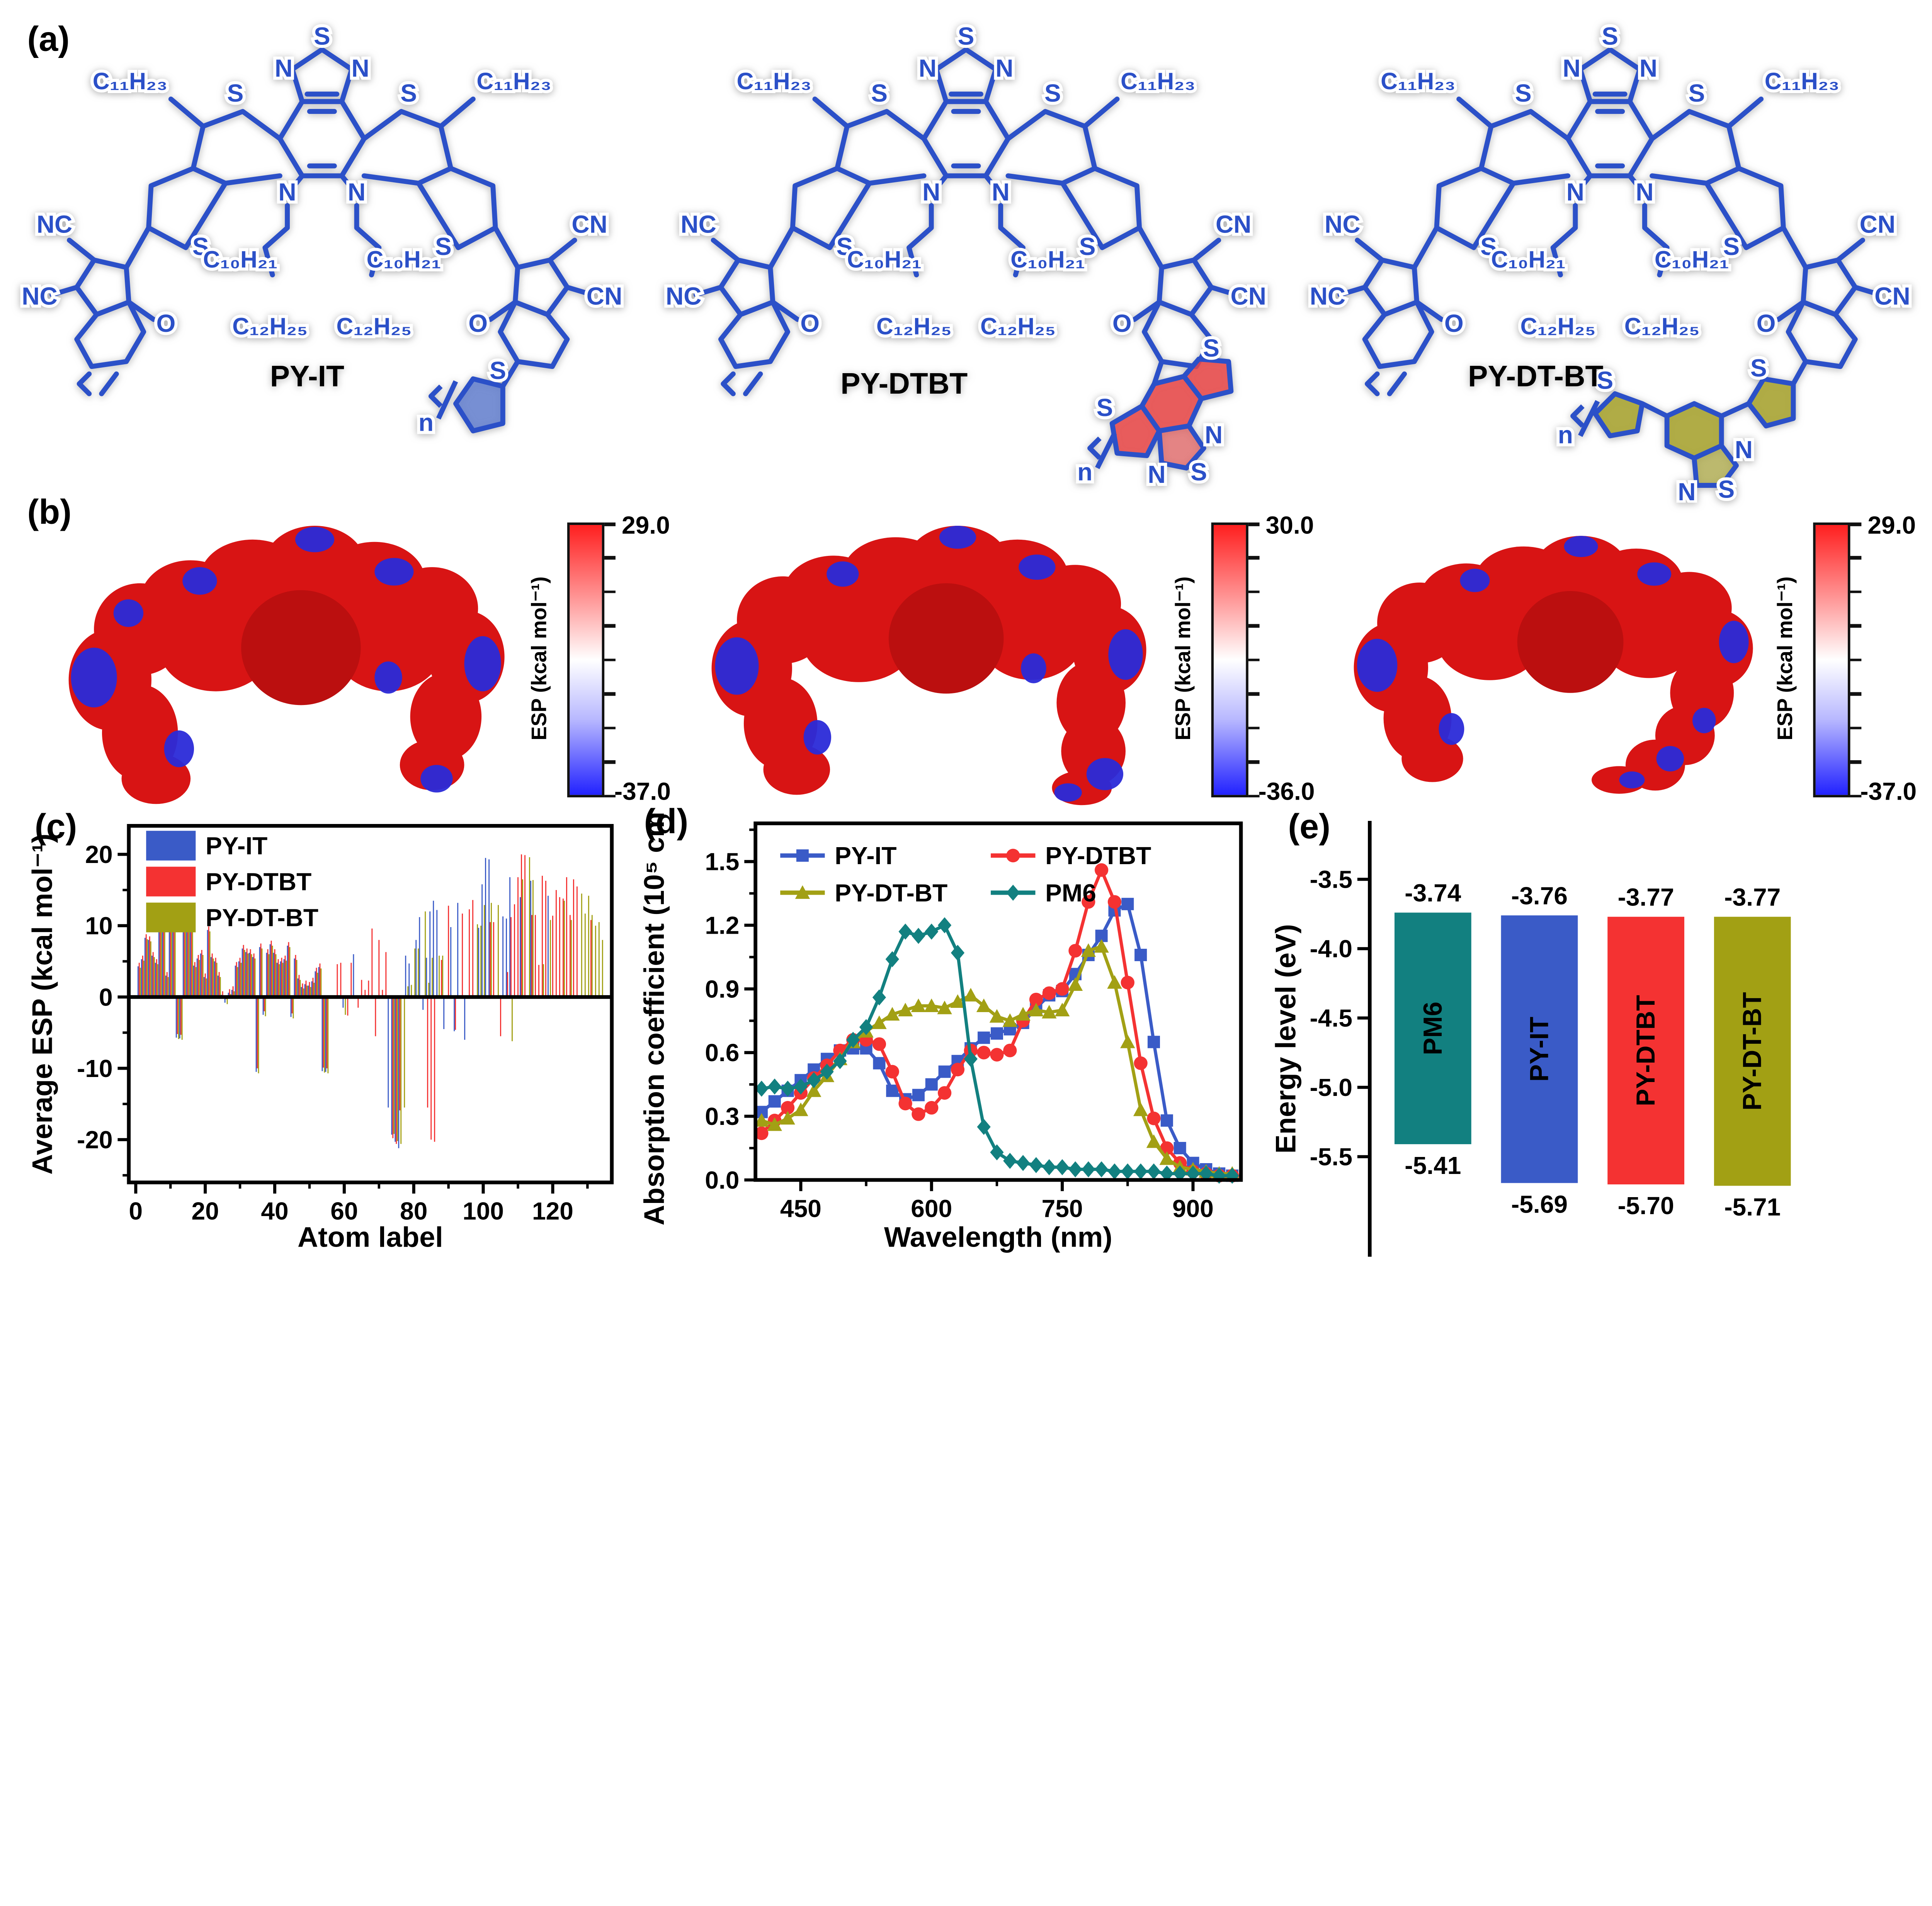  What do you see at coordinates (998, 1237) in the screenshot?
I see `svg-text: Wavelength (nm)` at bounding box center [998, 1237].